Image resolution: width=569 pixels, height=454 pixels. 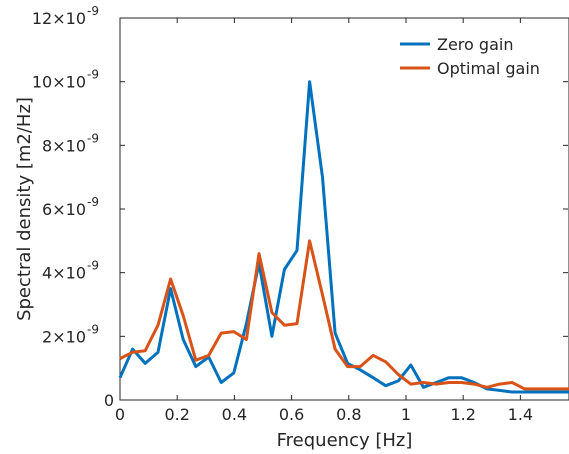 What do you see at coordinates (488, 68) in the screenshot?
I see `legend-label-optimal-gain: Optimal gain` at bounding box center [488, 68].